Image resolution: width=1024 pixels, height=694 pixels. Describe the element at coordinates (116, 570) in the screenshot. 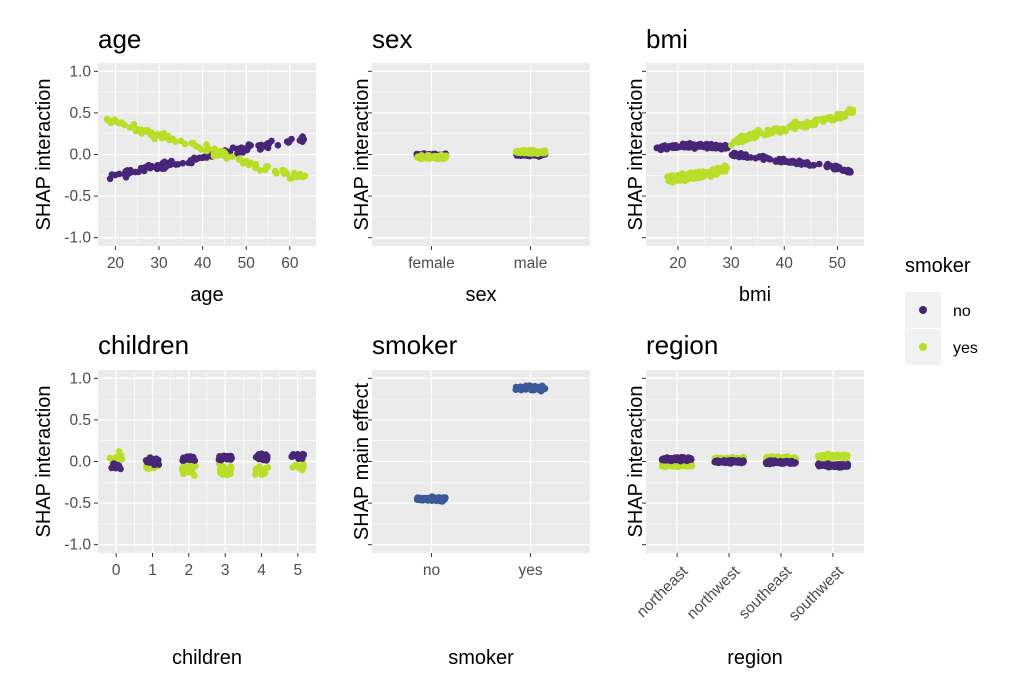

I see `x-tick-label: 0` at that location.